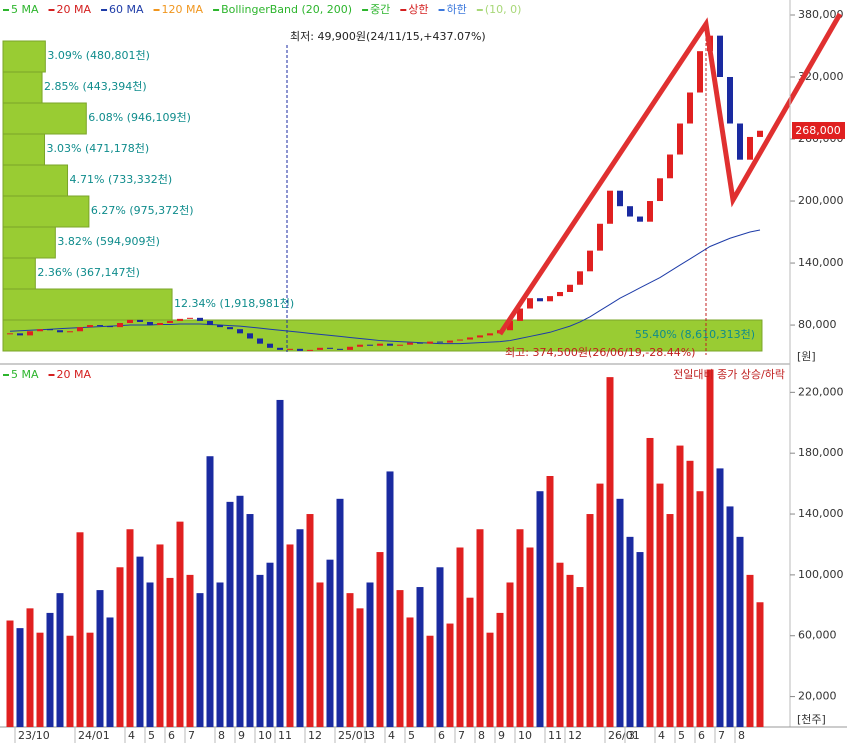 Image resolution: width=847 pixels, height=743 pixels. Describe the element at coordinates (821, 76) in the screenshot. I see `y-tick-label: 320,000` at that location.